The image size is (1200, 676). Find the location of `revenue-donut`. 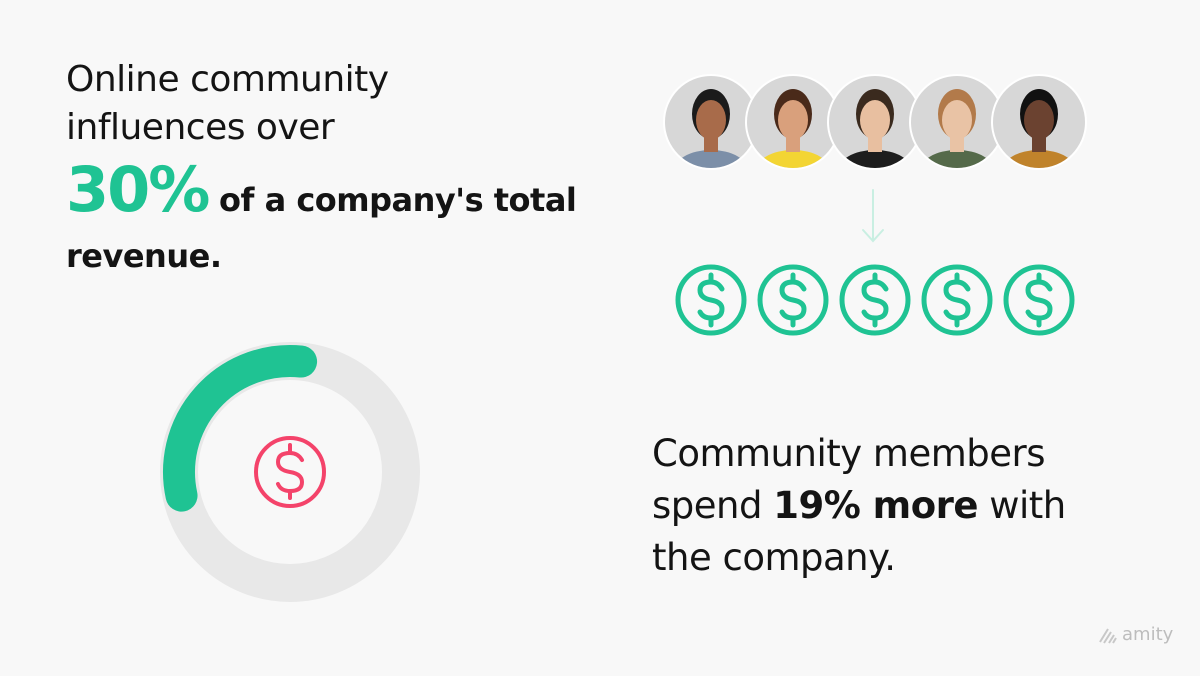

revenue-donut is located at coordinates (290, 472).